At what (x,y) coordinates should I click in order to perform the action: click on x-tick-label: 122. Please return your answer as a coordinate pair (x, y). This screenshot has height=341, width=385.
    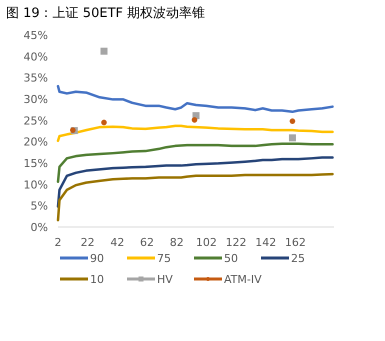
    Looking at the image, I should click on (236, 242).